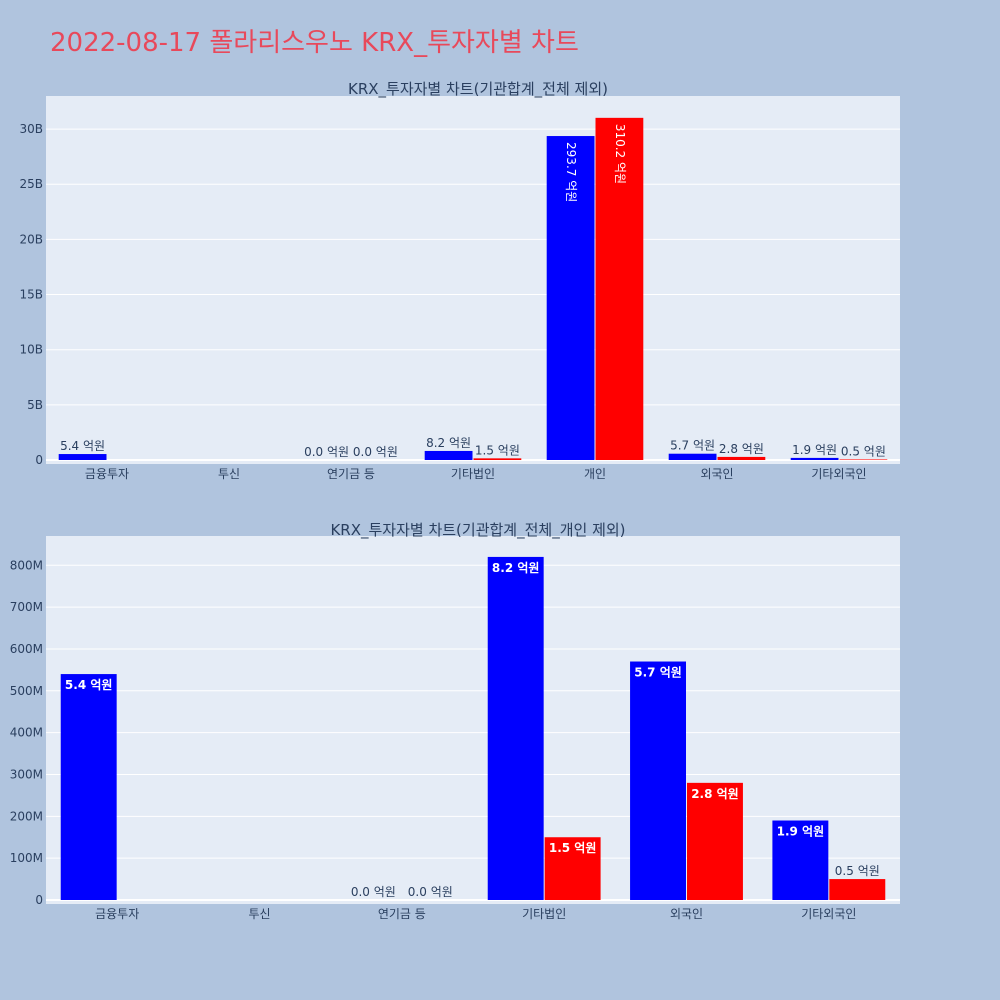 The width and height of the screenshot is (1000, 1000). I want to click on top-x-tick-label: 금융투자, so click(107, 474).